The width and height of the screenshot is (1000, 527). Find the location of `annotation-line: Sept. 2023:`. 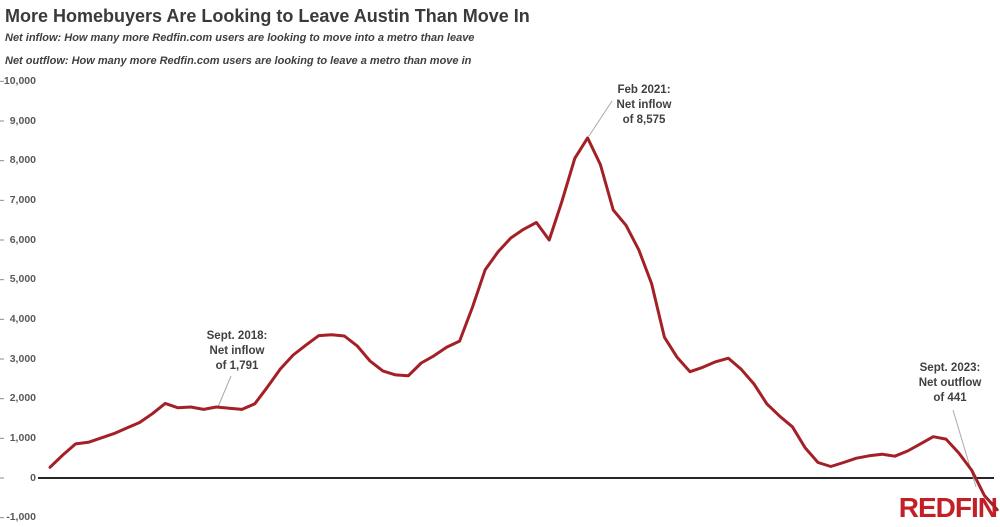

annotation-line: Sept. 2023: is located at coordinates (950, 368).